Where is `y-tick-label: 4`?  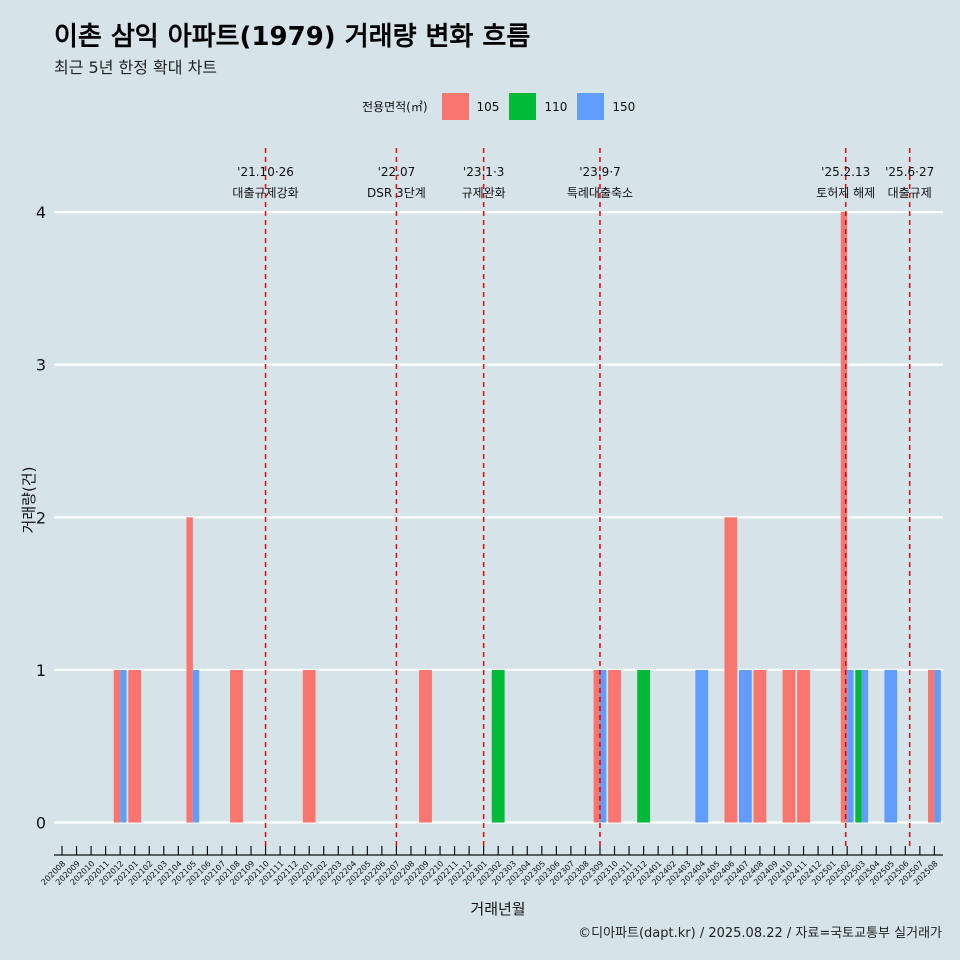
y-tick-label: 4 is located at coordinates (41, 212).